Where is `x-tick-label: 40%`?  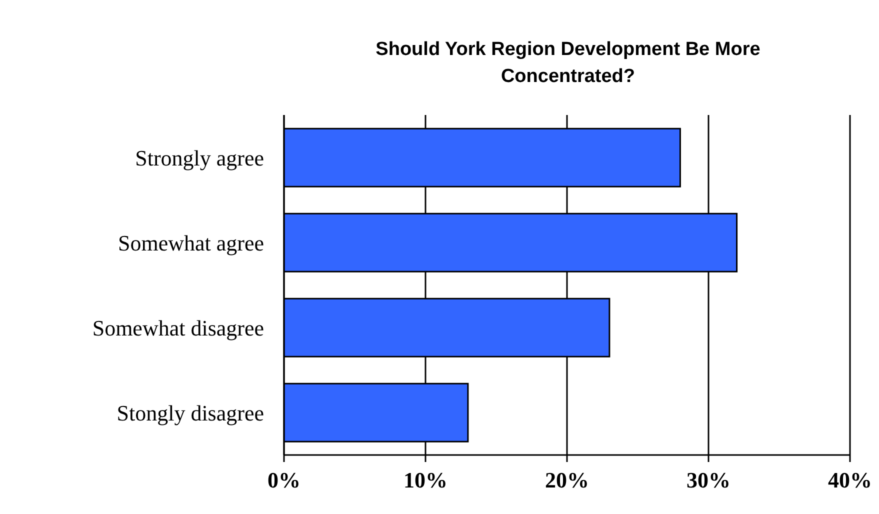
x-tick-label: 40% is located at coordinates (850, 480).